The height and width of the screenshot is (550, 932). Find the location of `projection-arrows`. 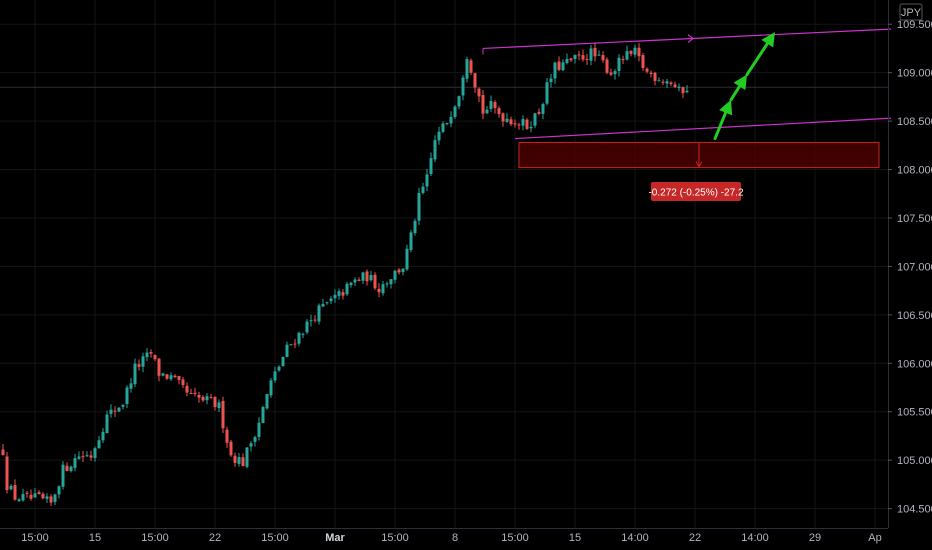

projection-arrows is located at coordinates (744, 86).